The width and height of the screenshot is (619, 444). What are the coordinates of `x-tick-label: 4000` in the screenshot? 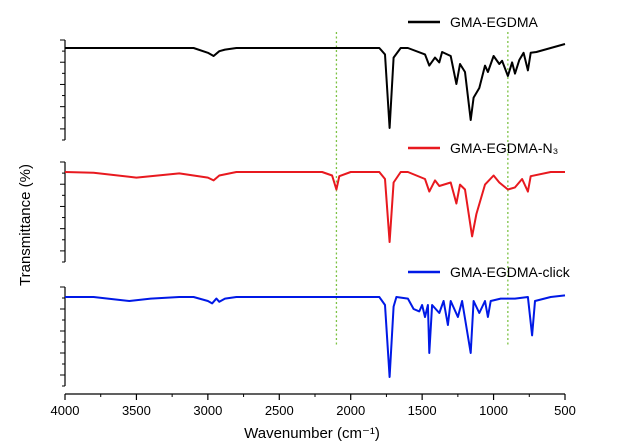 It's located at (65, 410).